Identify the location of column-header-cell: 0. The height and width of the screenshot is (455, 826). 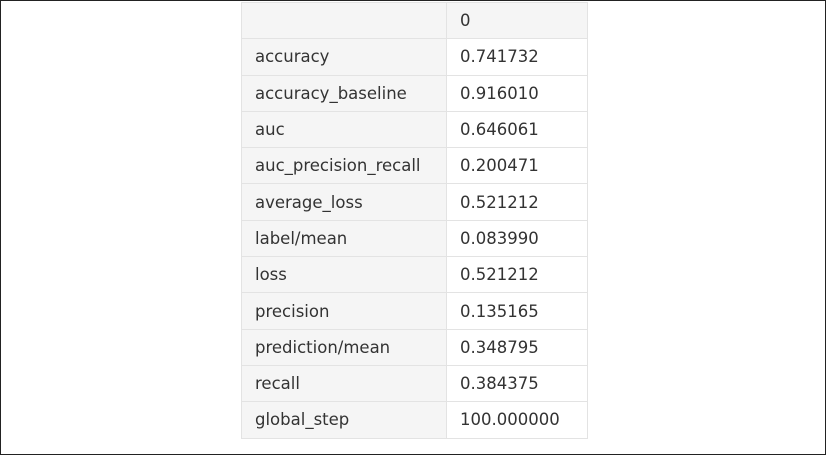
(517, 20).